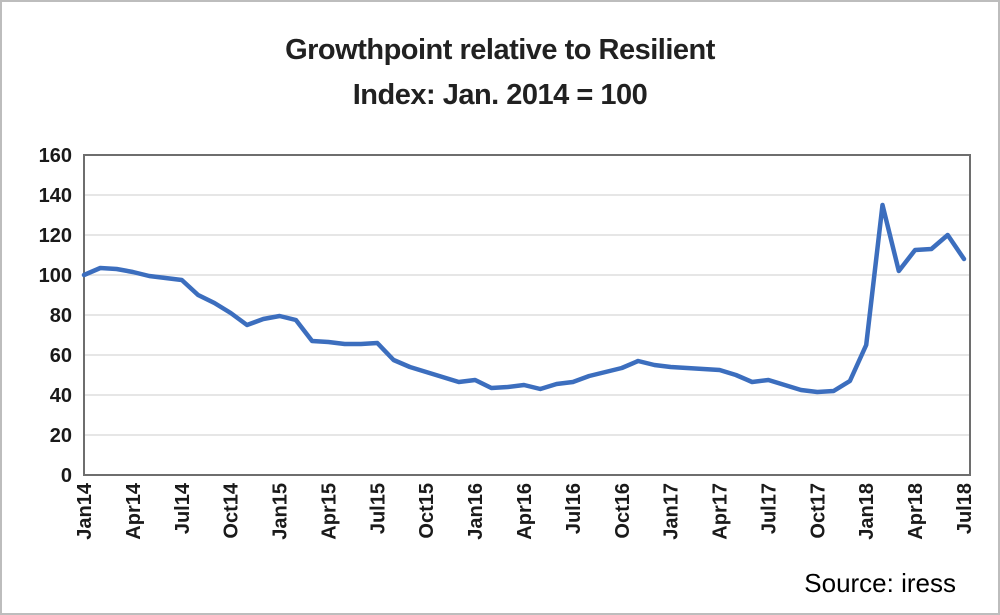 This screenshot has width=1000, height=615. I want to click on x-axis-label: Jul17, so click(769, 508).